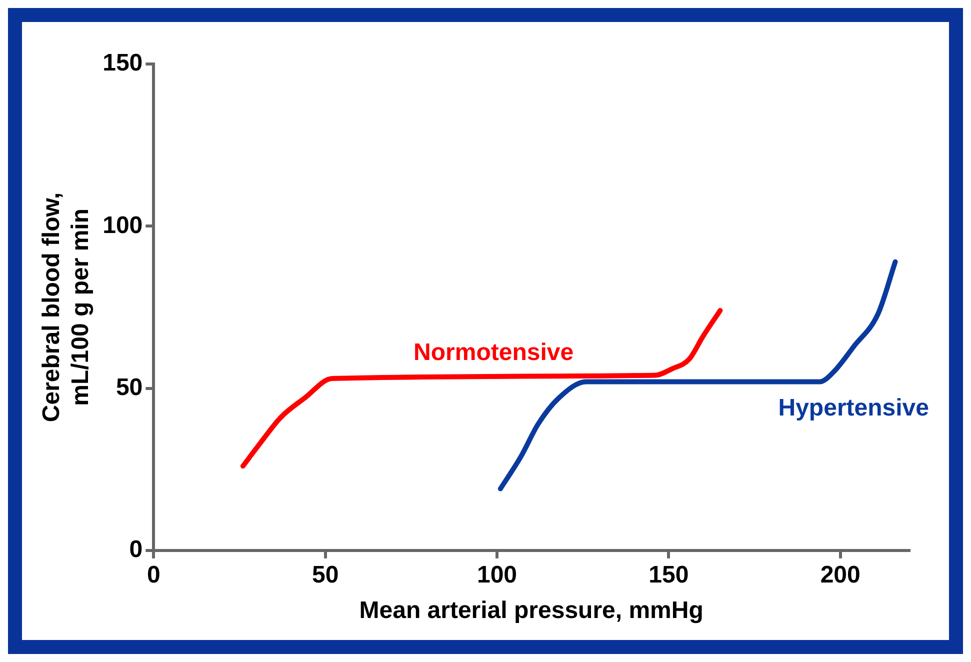 This screenshot has width=971, height=662. I want to click on x-axis-title: Mean arterial pressure, mmHg, so click(531, 610).